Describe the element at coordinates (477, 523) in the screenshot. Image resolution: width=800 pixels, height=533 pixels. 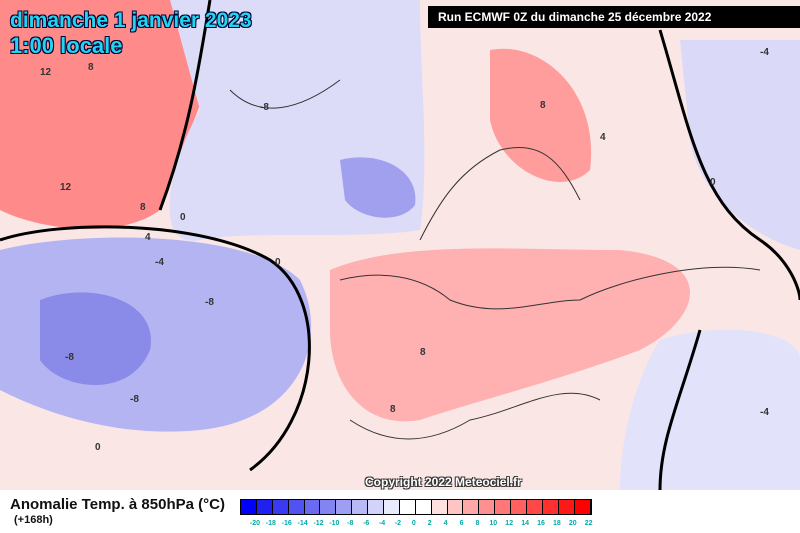
I see `color-scale-tick: 8` at that location.